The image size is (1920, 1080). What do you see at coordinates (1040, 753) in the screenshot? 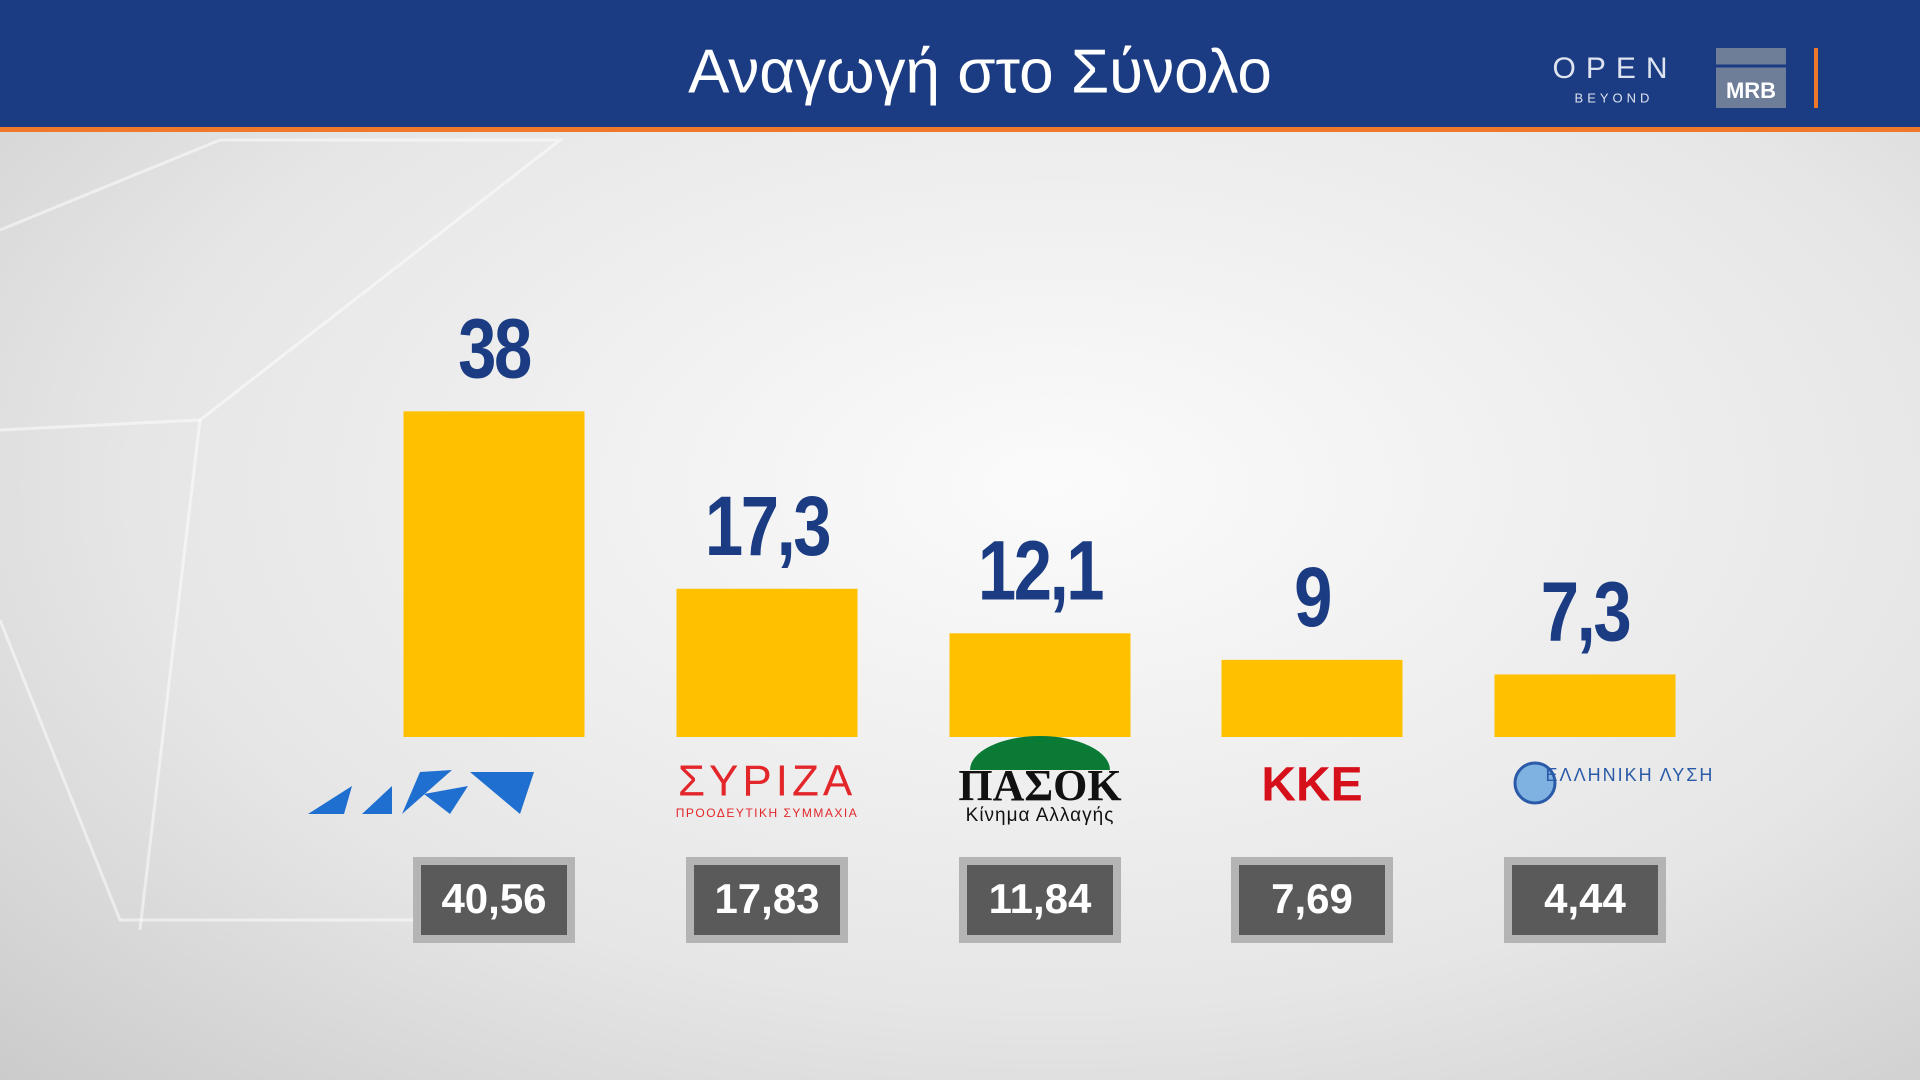
I see `pasok-sun` at bounding box center [1040, 753].